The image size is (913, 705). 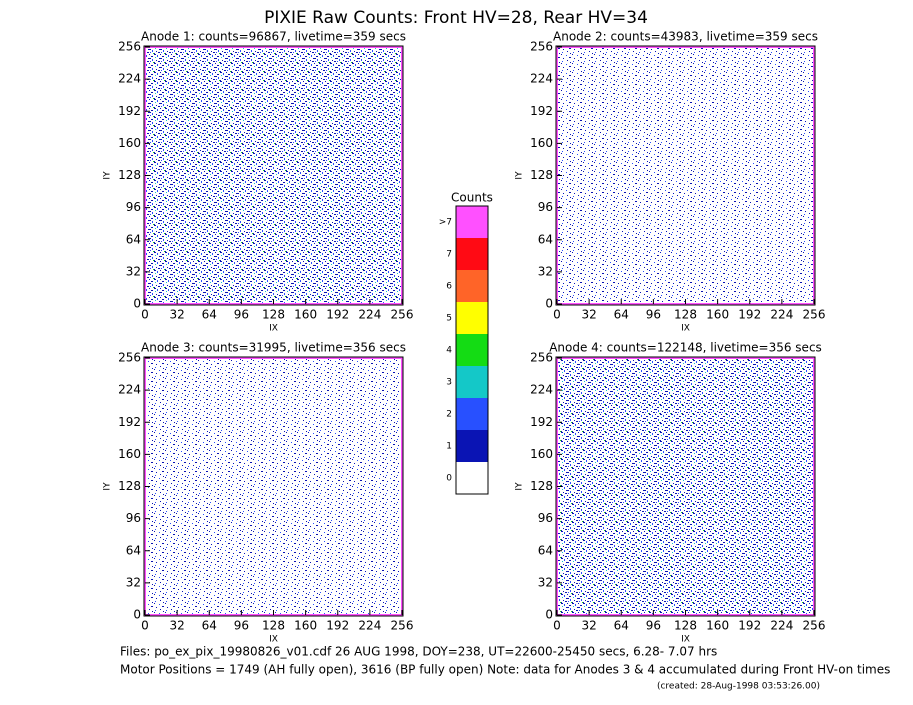 I want to click on colorbar-frame, so click(x=472, y=350).